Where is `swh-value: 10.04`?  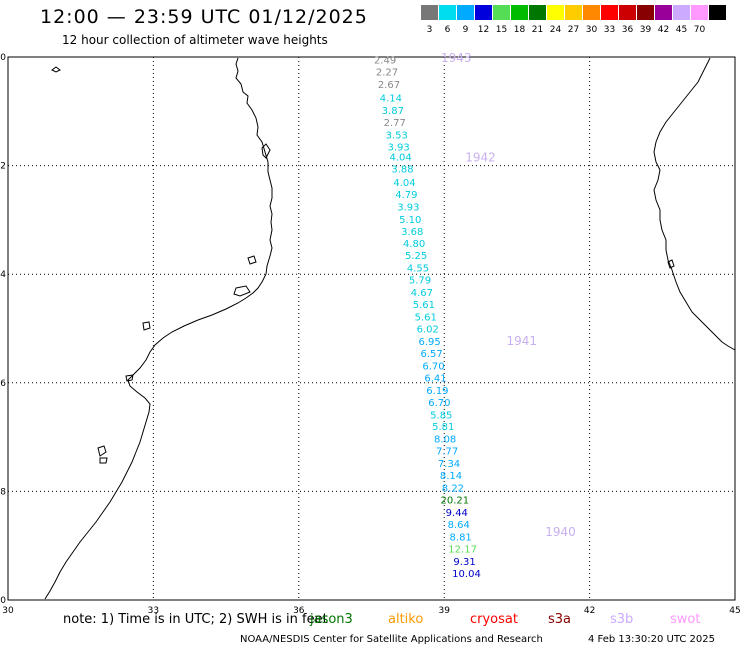
swh-value: 10.04 is located at coordinates (466, 574).